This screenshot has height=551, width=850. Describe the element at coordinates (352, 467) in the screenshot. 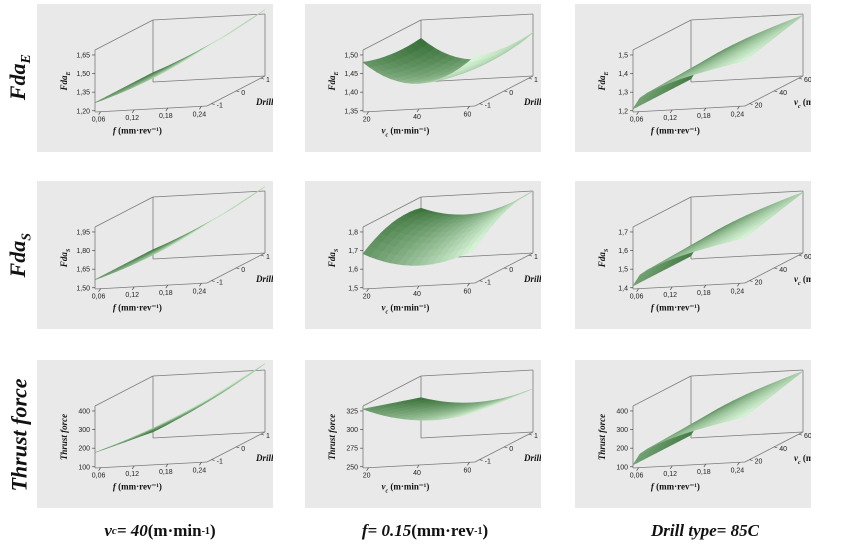

I see `z-tick-label: 250` at that location.